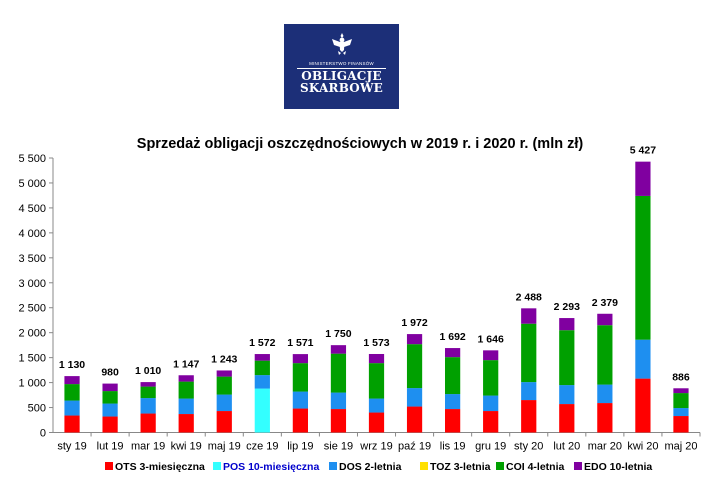  What do you see at coordinates (578, 466) in the screenshot?
I see `legend-swatch-edo` at bounding box center [578, 466].